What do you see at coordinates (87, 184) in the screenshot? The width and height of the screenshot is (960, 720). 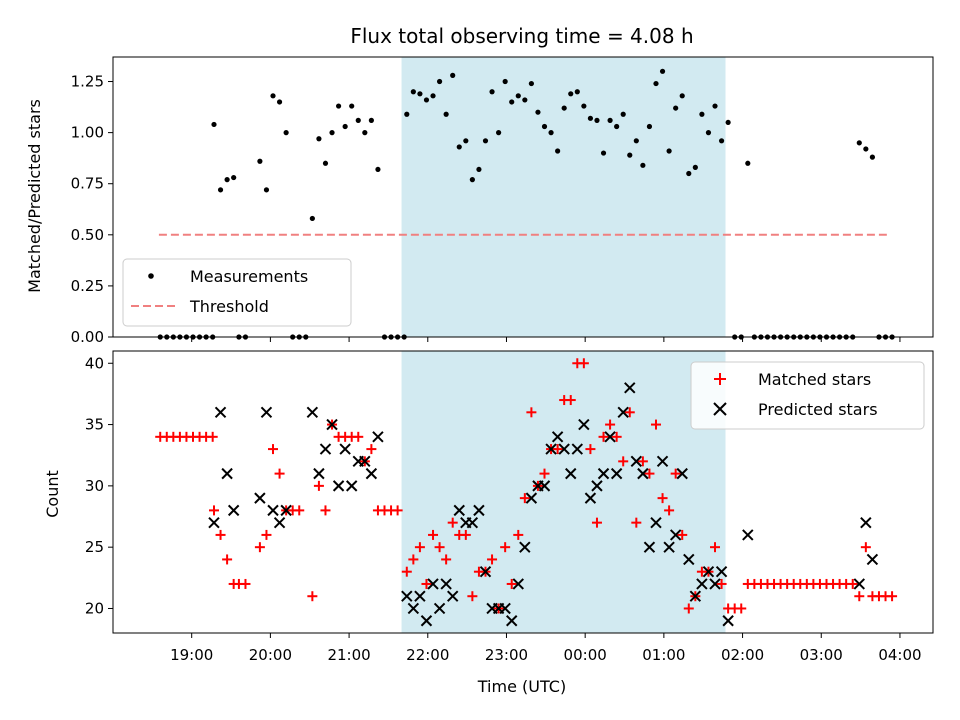 I see `top-y-tick-label: 0.75` at bounding box center [87, 184].